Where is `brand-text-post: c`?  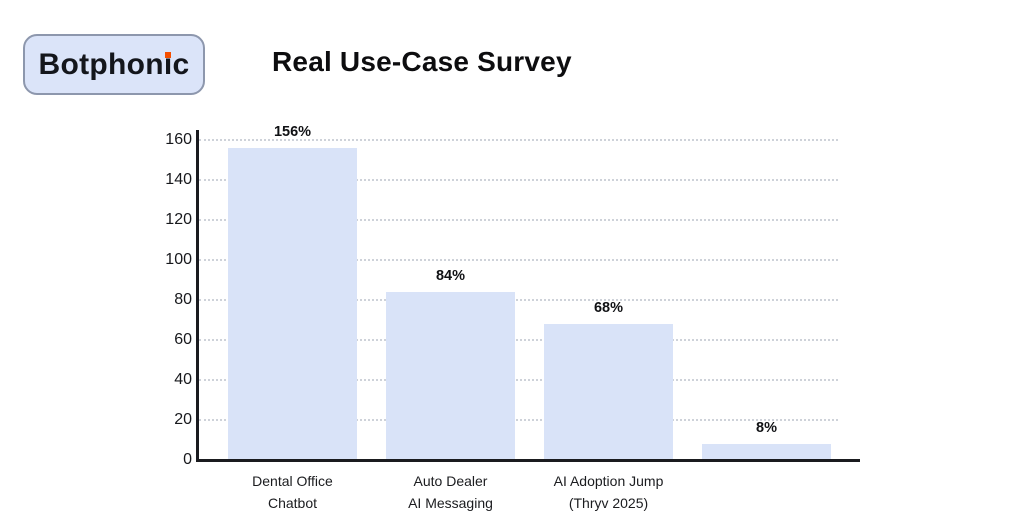 brand-text-post: c is located at coordinates (181, 64).